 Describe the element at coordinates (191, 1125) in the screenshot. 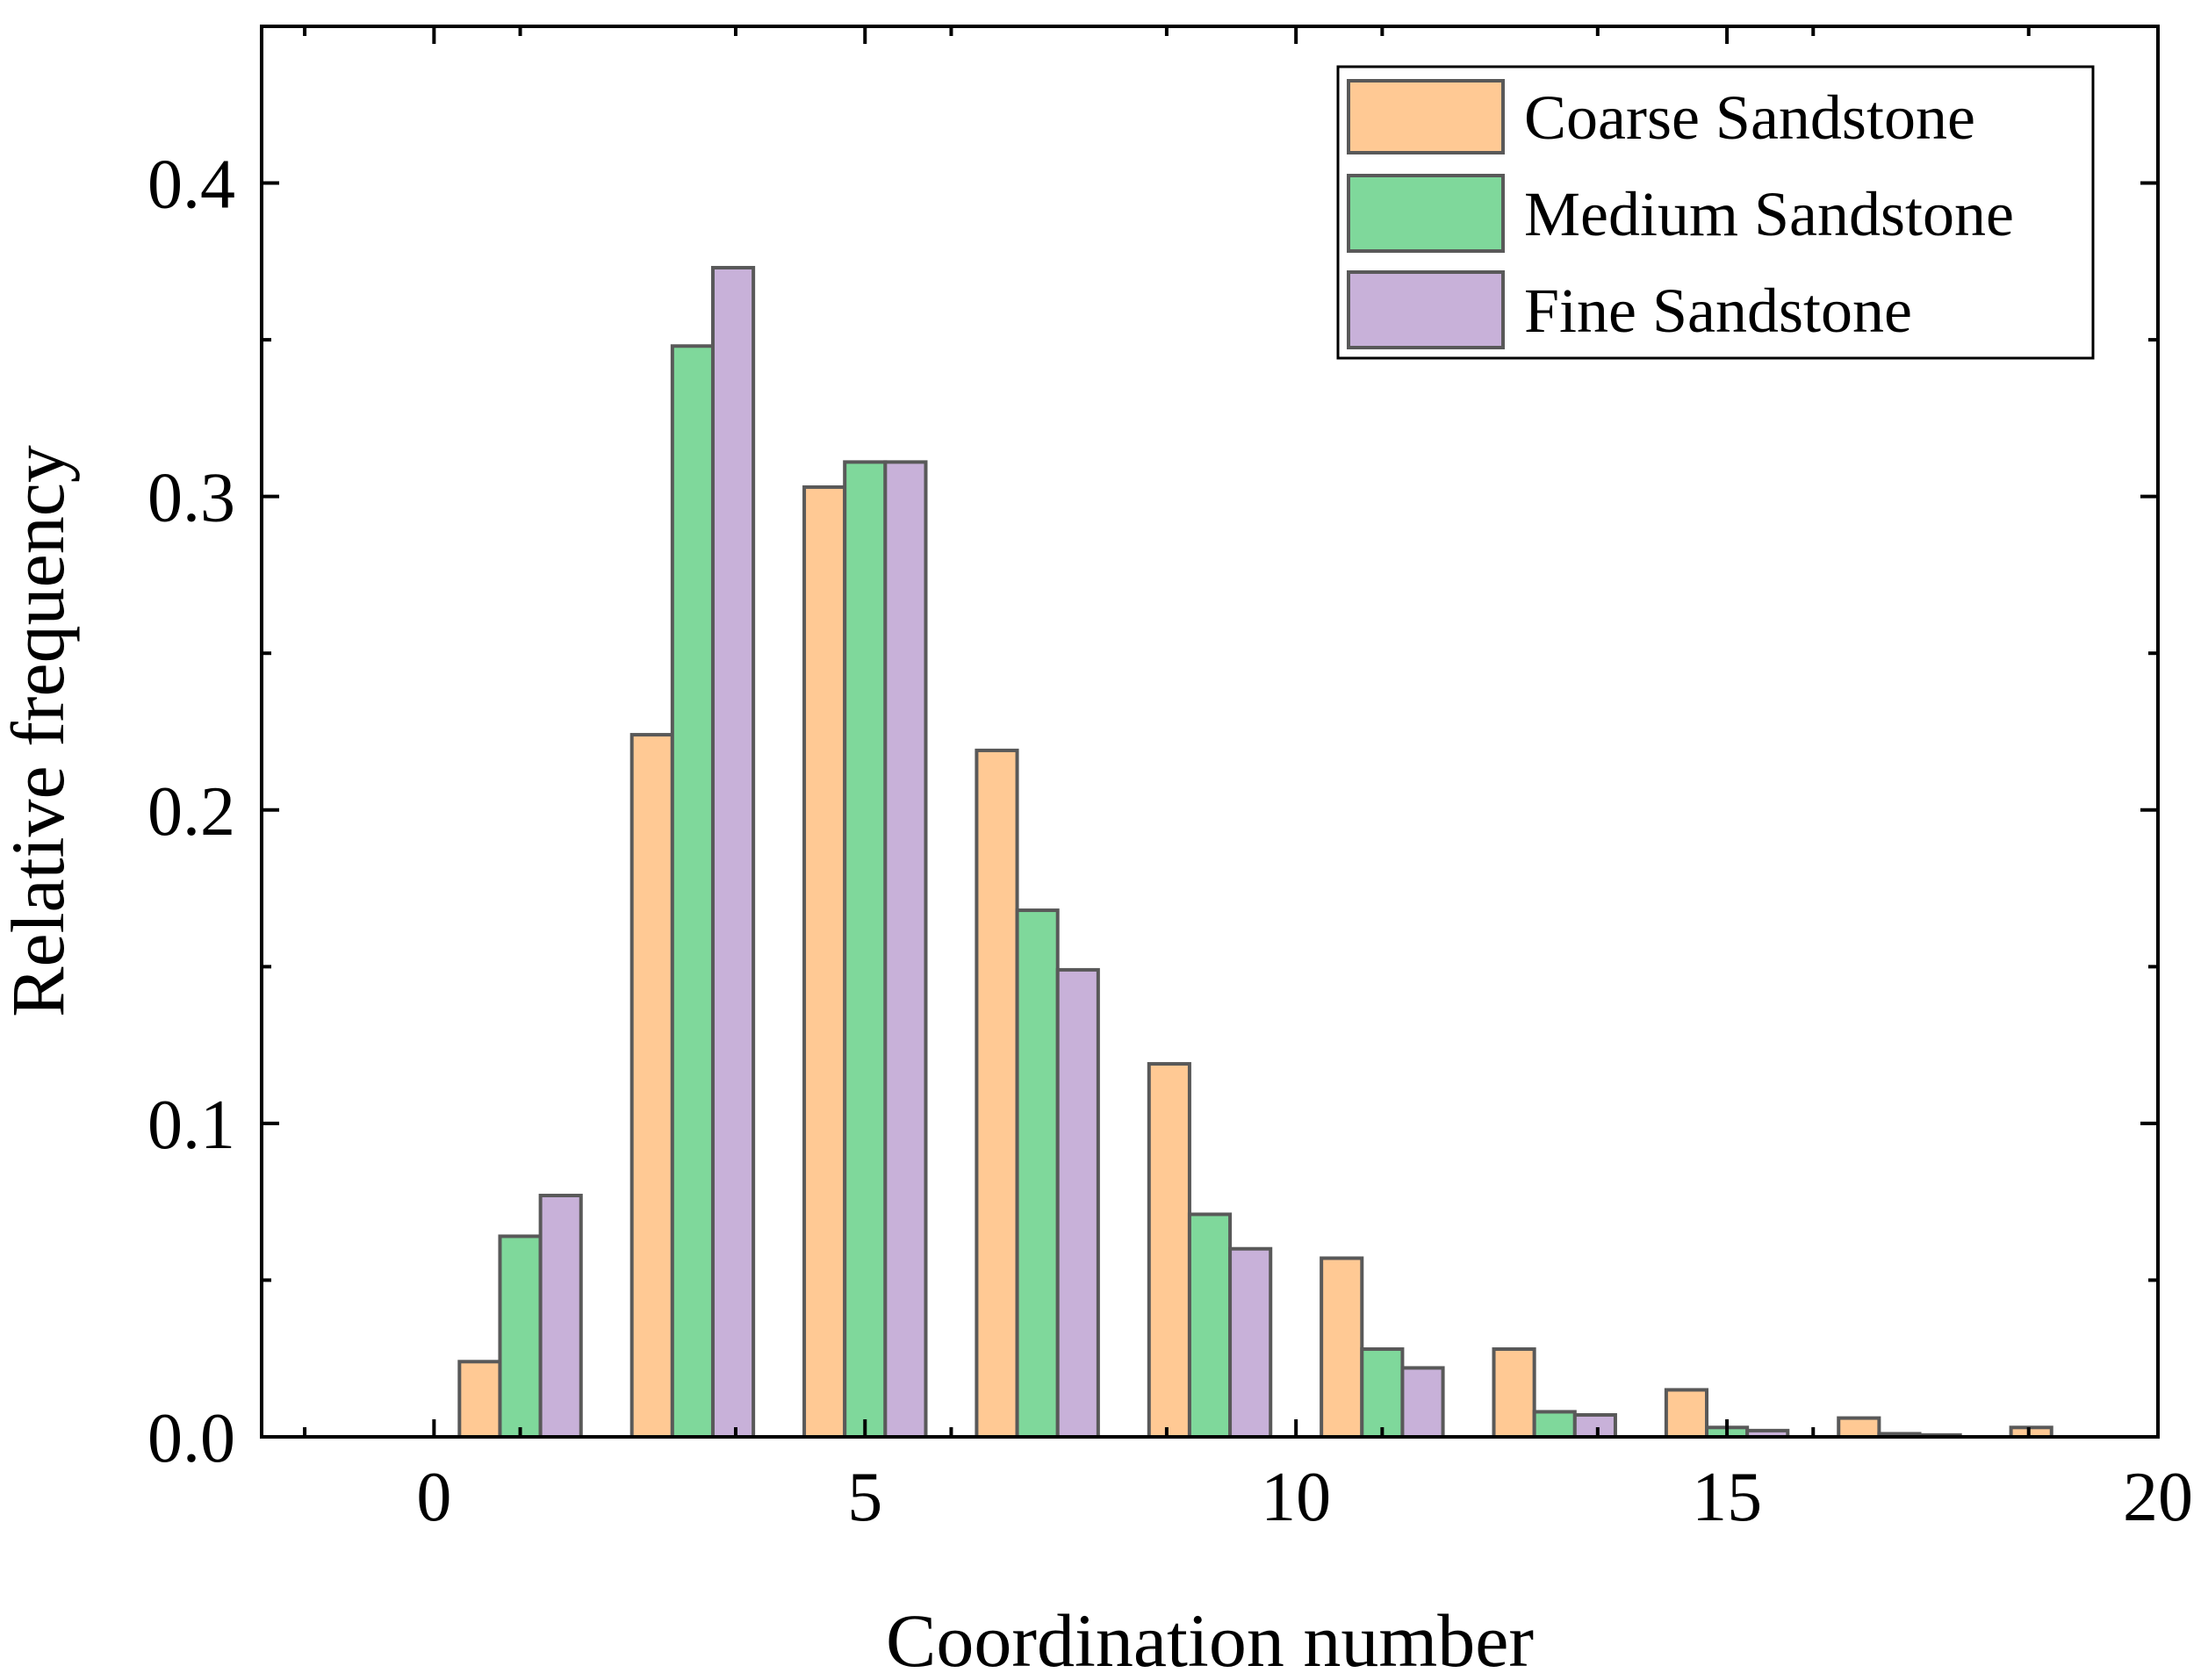

I see `y-tick-label: 0.1` at that location.